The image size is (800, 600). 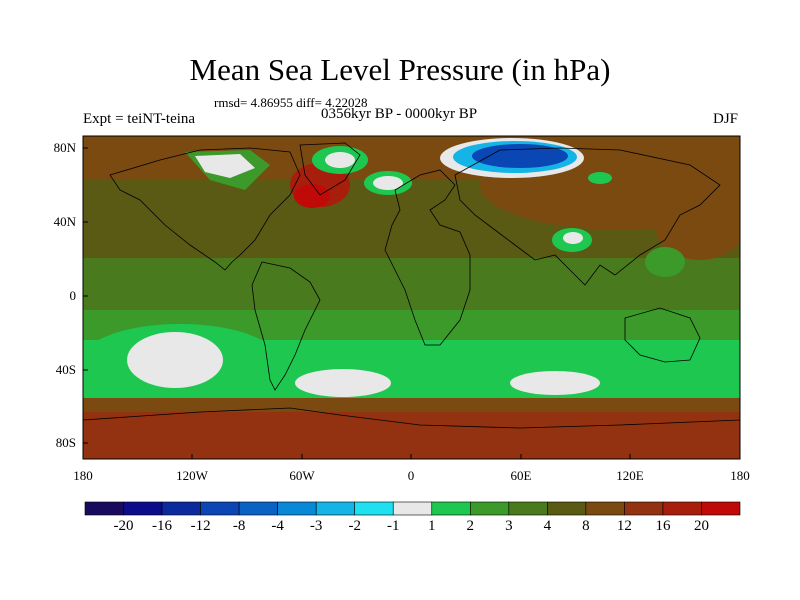 What do you see at coordinates (726, 119) in the screenshot?
I see `season-label: DJF` at bounding box center [726, 119].